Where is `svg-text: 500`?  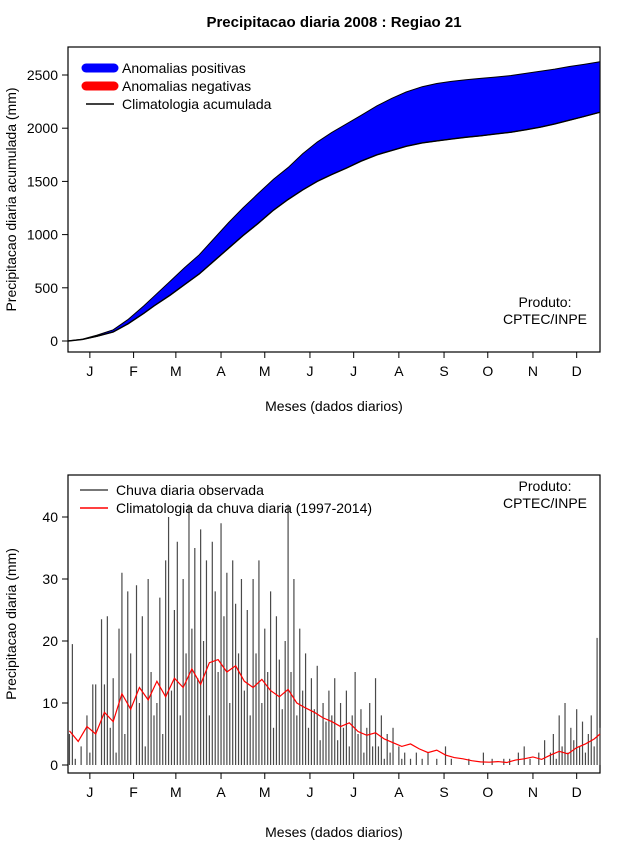
svg-text: 500 is located at coordinates (47, 288).